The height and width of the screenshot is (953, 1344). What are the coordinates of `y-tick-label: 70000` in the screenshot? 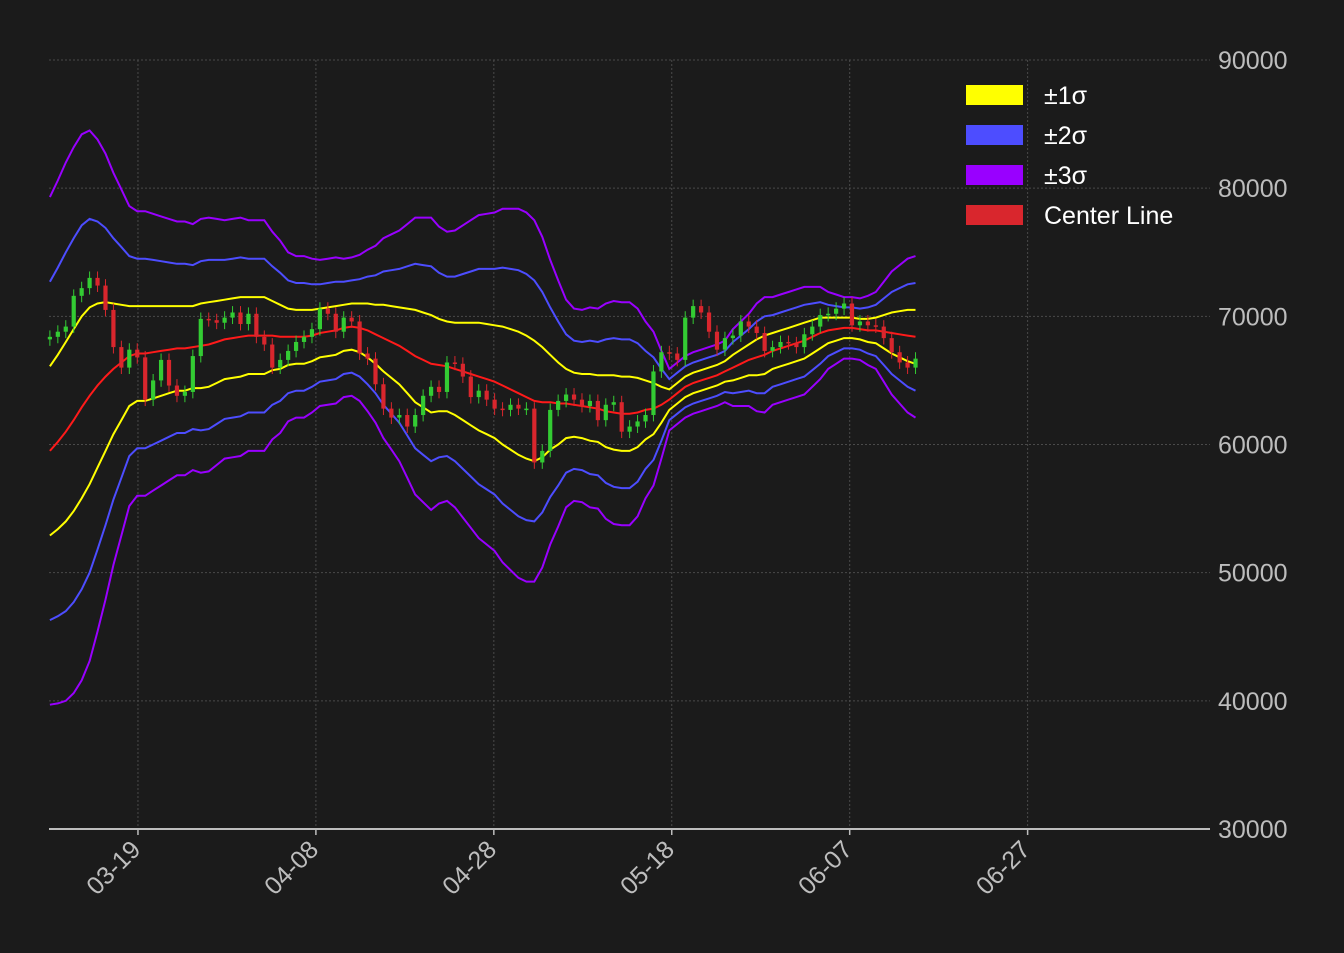 It's located at (1253, 317).